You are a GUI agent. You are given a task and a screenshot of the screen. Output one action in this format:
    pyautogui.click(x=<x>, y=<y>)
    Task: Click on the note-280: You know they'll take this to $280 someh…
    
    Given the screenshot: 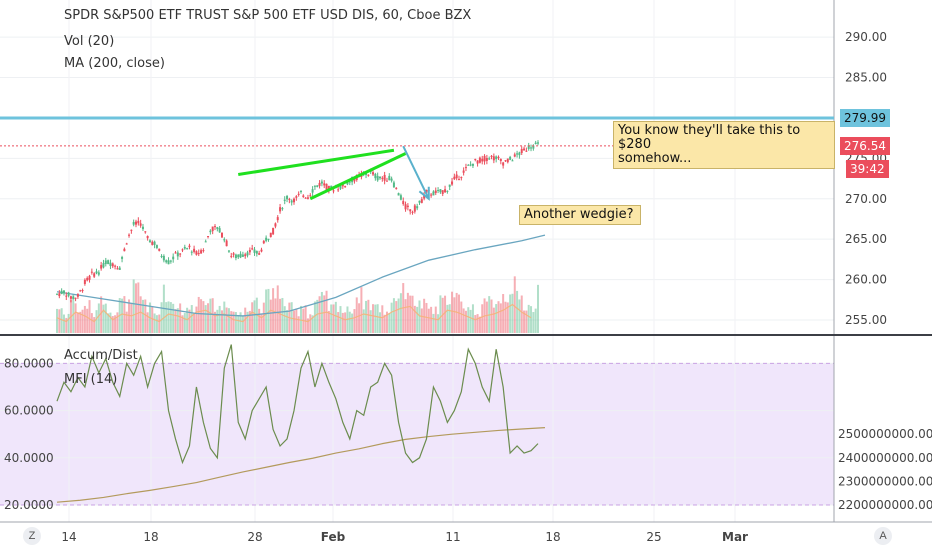 What is the action you would take?
    pyautogui.click(x=724, y=145)
    